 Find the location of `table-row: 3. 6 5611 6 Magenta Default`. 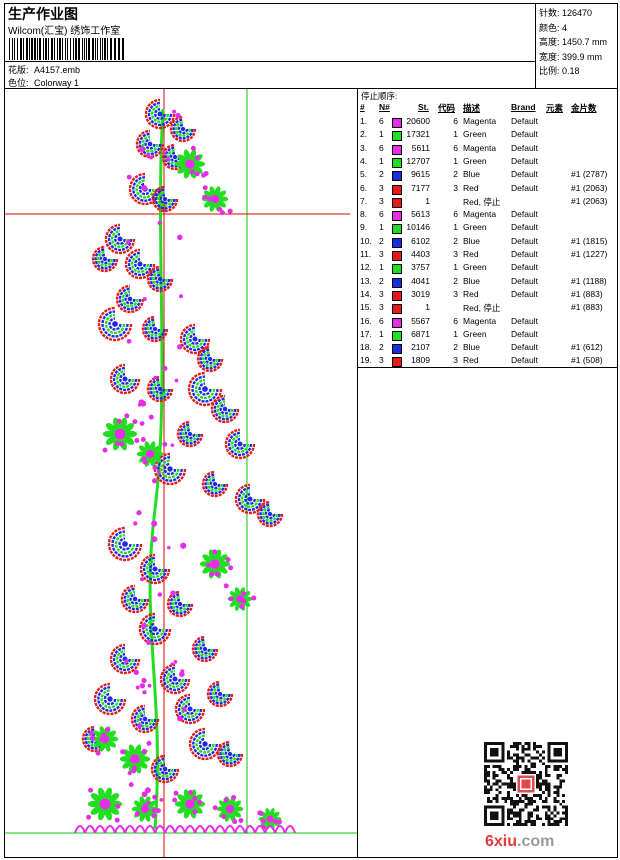

table-row: 3. 6 5611 6 Magenta Default is located at coordinates (487, 149).